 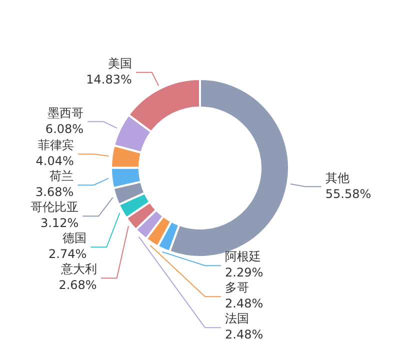 What do you see at coordinates (77, 285) in the screenshot?
I see `data-label: 2.68%` at bounding box center [77, 285].